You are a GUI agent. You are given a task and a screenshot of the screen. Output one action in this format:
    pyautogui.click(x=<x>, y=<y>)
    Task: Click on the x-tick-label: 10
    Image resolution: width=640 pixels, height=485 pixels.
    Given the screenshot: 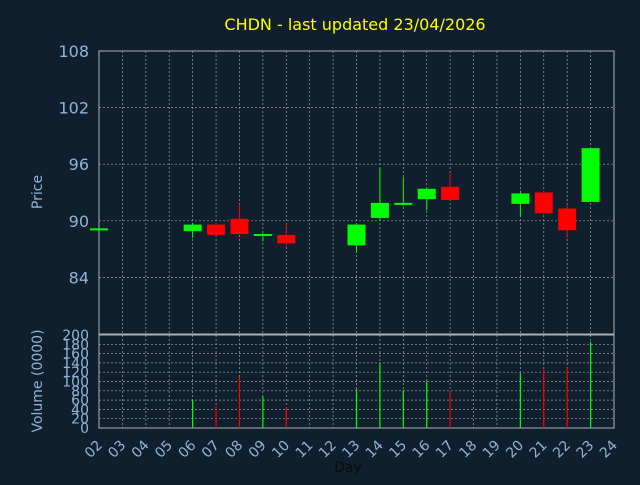 What is the action you would take?
    pyautogui.click(x=281, y=450)
    